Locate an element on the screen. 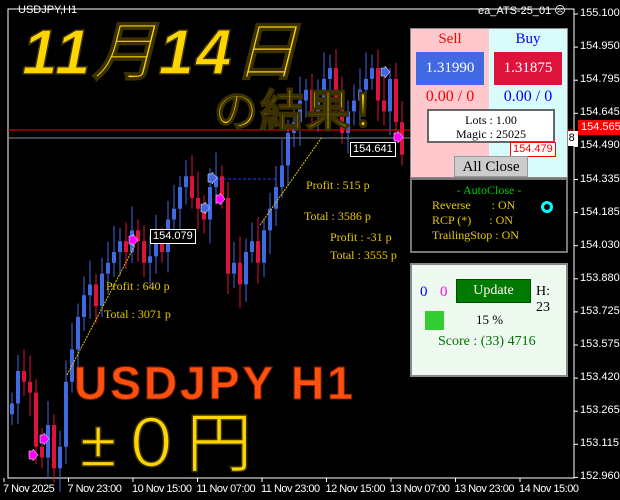 The image size is (620, 500). price-tick: 153.420 is located at coordinates (600, 377).